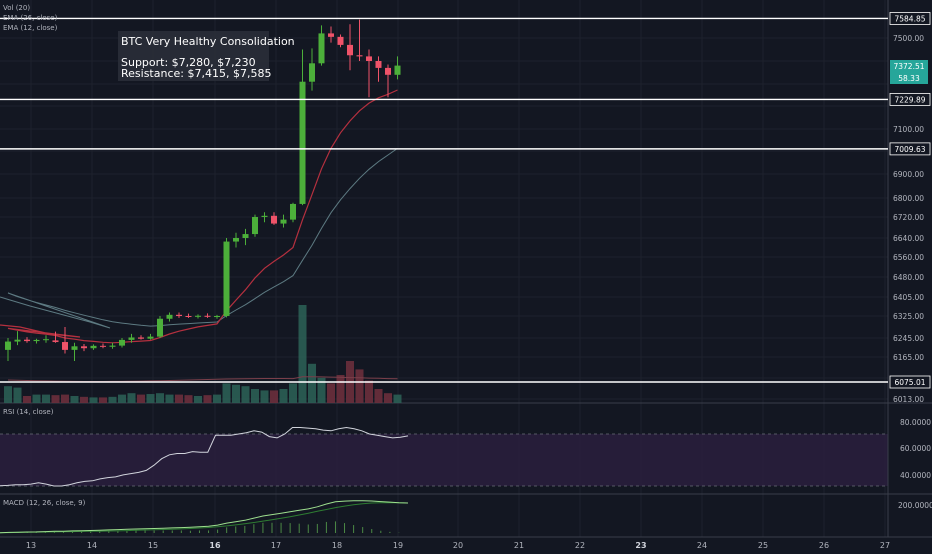  What do you see at coordinates (208, 41) in the screenshot?
I see `annotation-title: BTC Very Healthy Consolidation` at bounding box center [208, 41].